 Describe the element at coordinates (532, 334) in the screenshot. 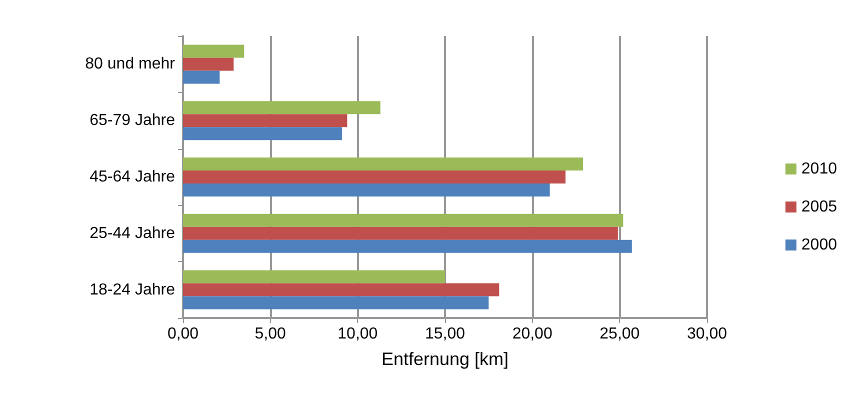

I see `x-tick-label: 20,00` at that location.